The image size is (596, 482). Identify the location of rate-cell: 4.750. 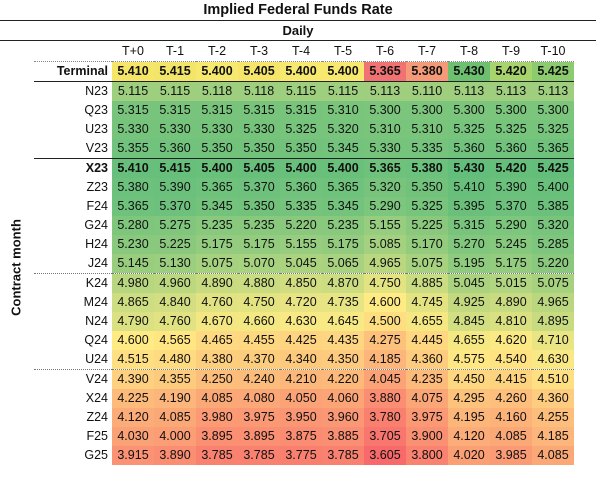
(385, 283).